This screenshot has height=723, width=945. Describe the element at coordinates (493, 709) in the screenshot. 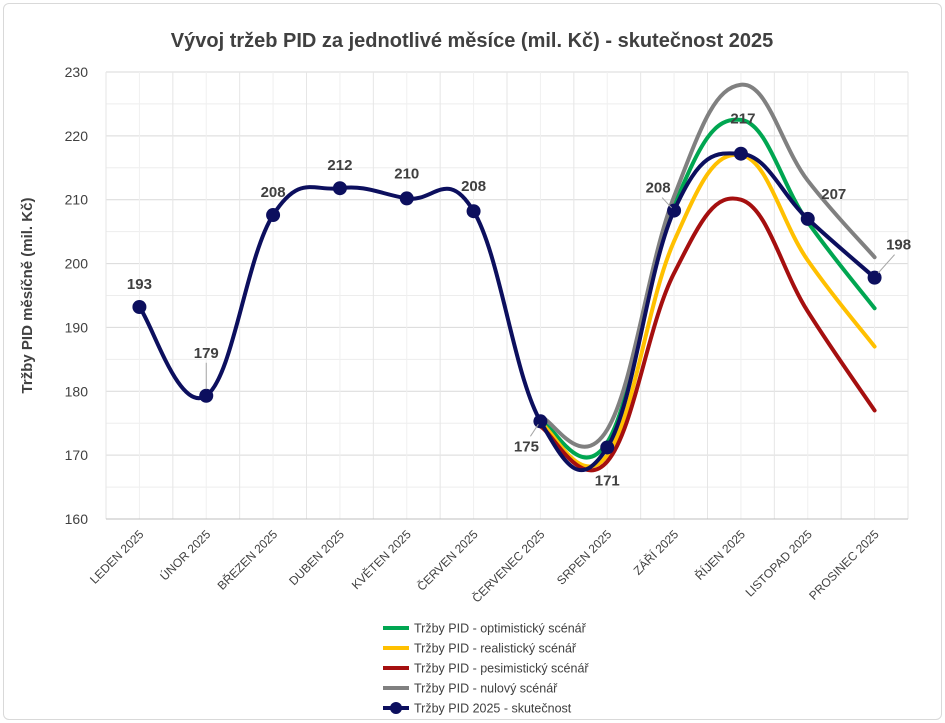

I see `legend-label: Tržby PID 2025 - skutečnost` at that location.